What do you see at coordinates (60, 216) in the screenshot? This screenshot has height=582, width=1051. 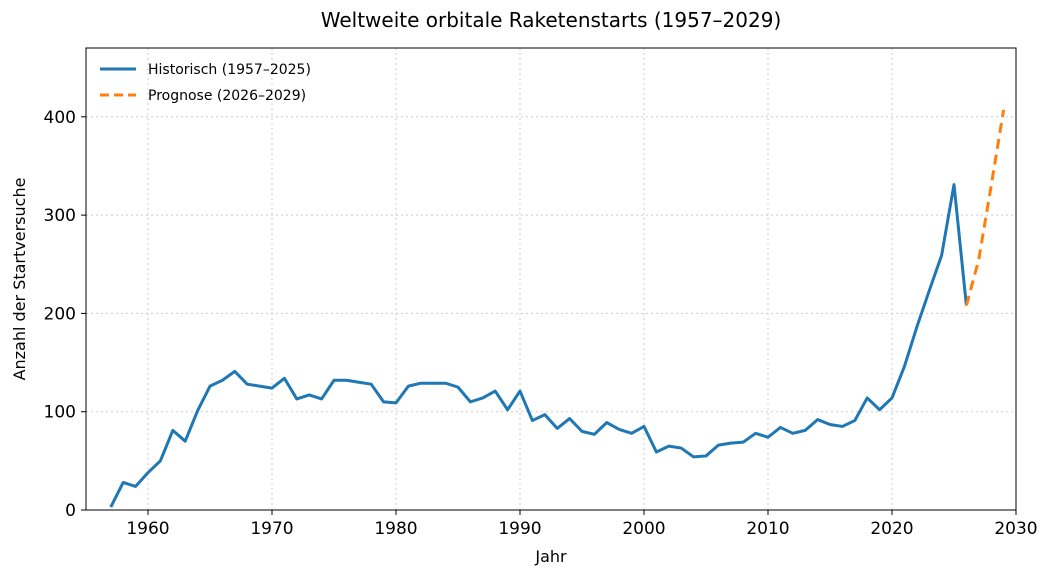 I see `y-tick-label: 300` at bounding box center [60, 216].